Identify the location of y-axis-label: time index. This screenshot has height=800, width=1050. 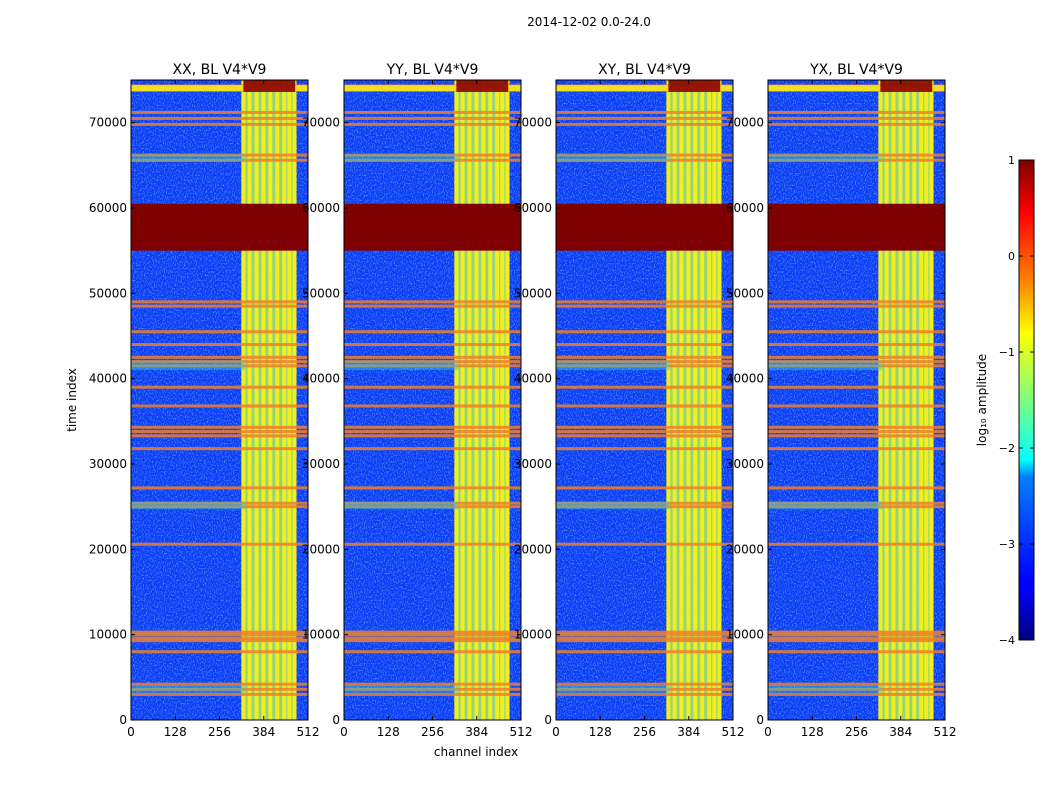
(72, 400).